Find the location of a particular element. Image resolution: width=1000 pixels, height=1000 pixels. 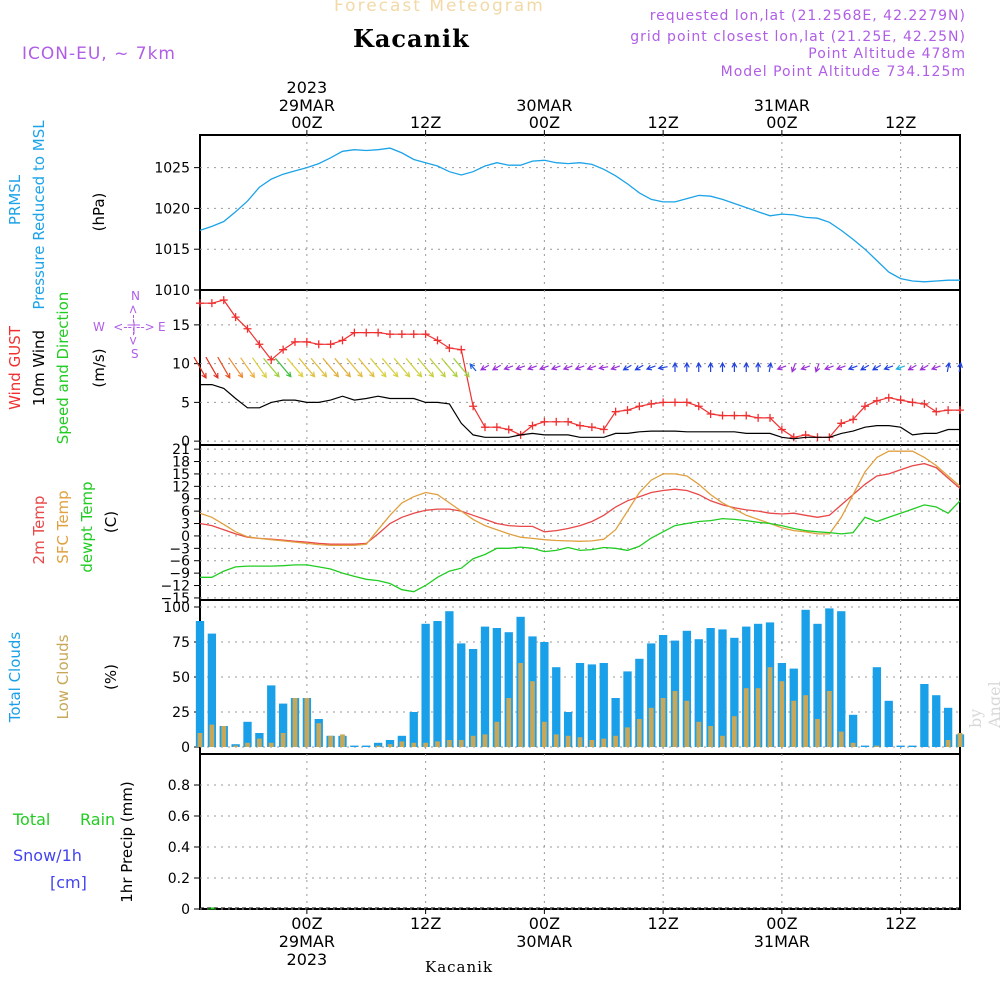

compass-ew-arrow: <--|--> is located at coordinates (133, 327).